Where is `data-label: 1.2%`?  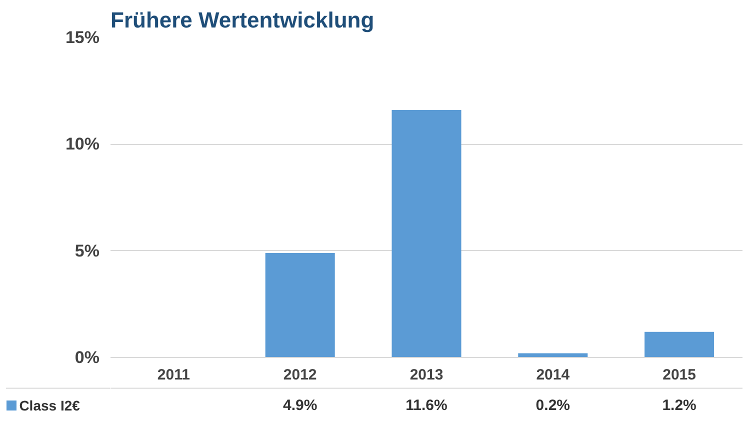
data-label: 1.2% is located at coordinates (679, 405).